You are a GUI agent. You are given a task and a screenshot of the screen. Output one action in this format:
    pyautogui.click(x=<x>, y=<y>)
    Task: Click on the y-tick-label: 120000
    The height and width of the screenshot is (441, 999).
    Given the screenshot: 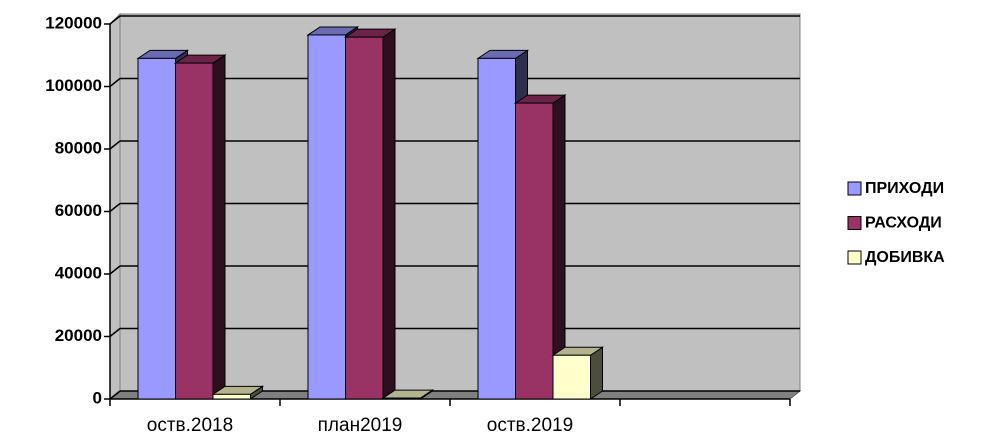 What is the action you would take?
    pyautogui.click(x=73, y=22)
    